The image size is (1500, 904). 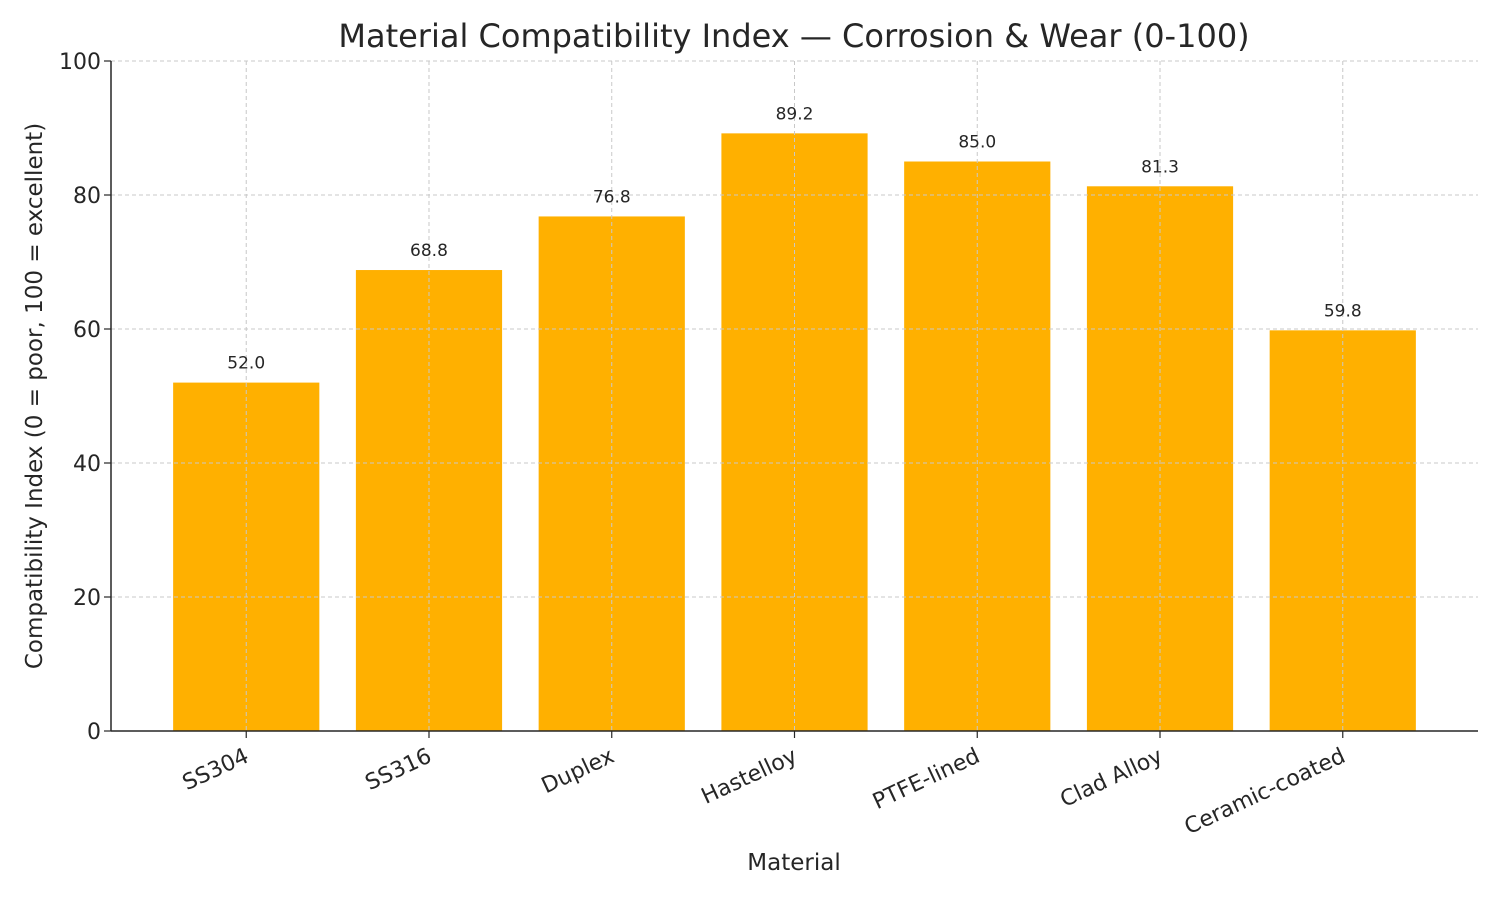 What do you see at coordinates (87, 464) in the screenshot?
I see `y-tick-label: 40` at bounding box center [87, 464].